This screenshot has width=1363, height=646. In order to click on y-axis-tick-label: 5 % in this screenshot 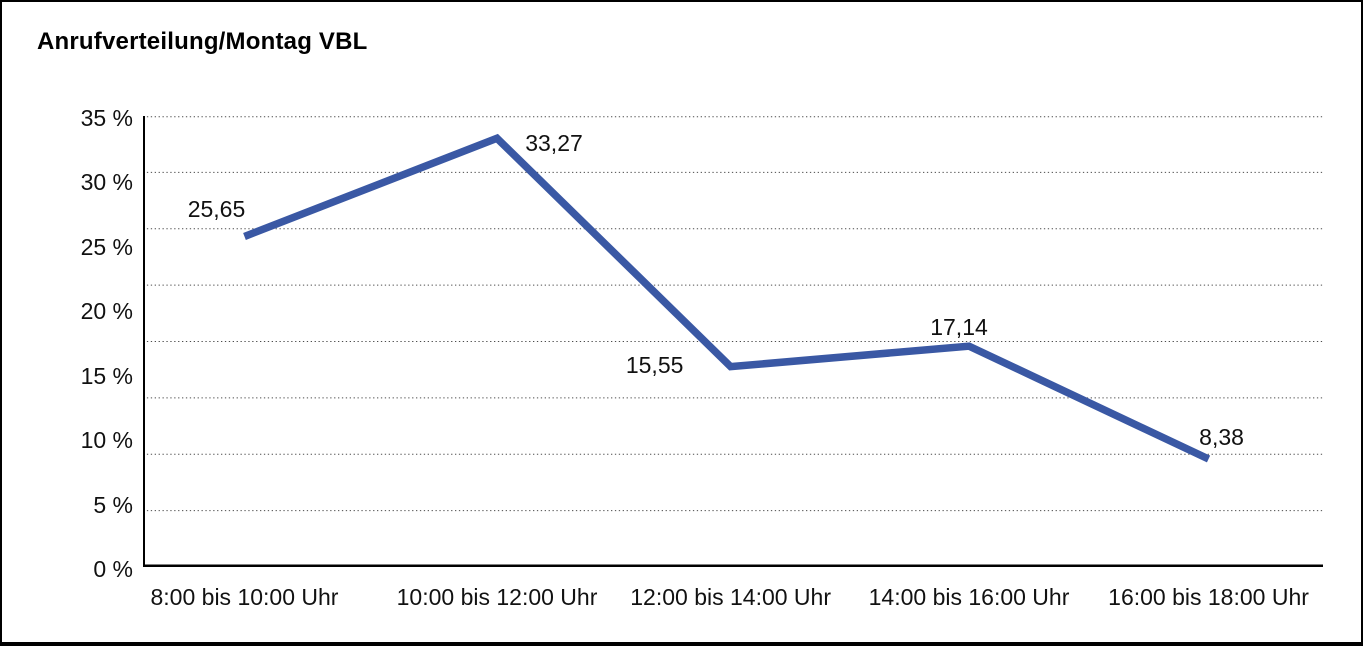, I will do `click(113, 504)`.